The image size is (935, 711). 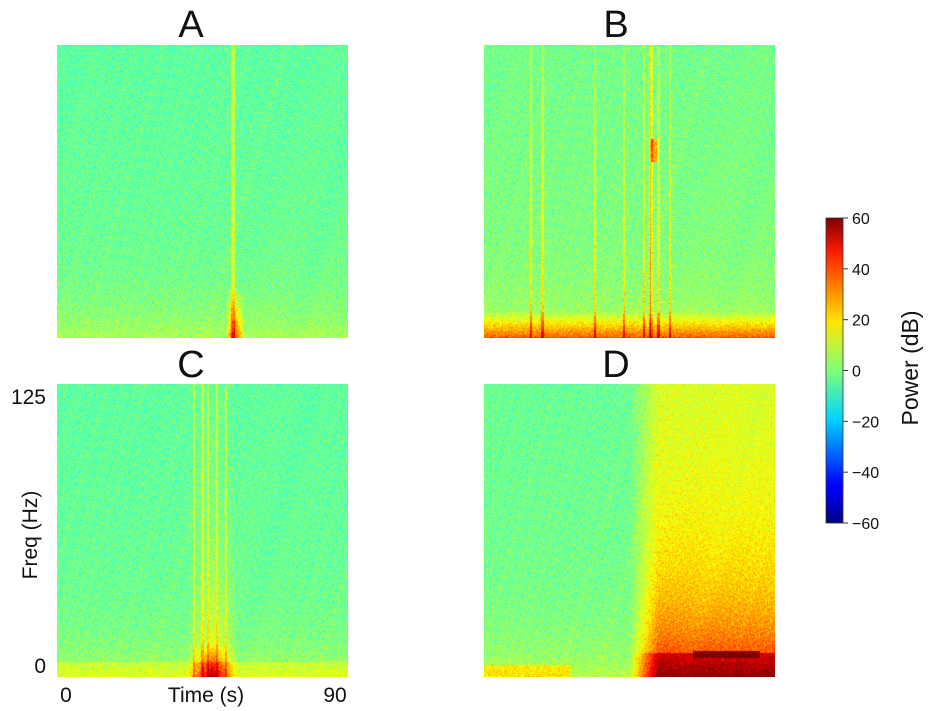 What do you see at coordinates (861, 219) in the screenshot?
I see `colorbar-tick-label: 60` at bounding box center [861, 219].